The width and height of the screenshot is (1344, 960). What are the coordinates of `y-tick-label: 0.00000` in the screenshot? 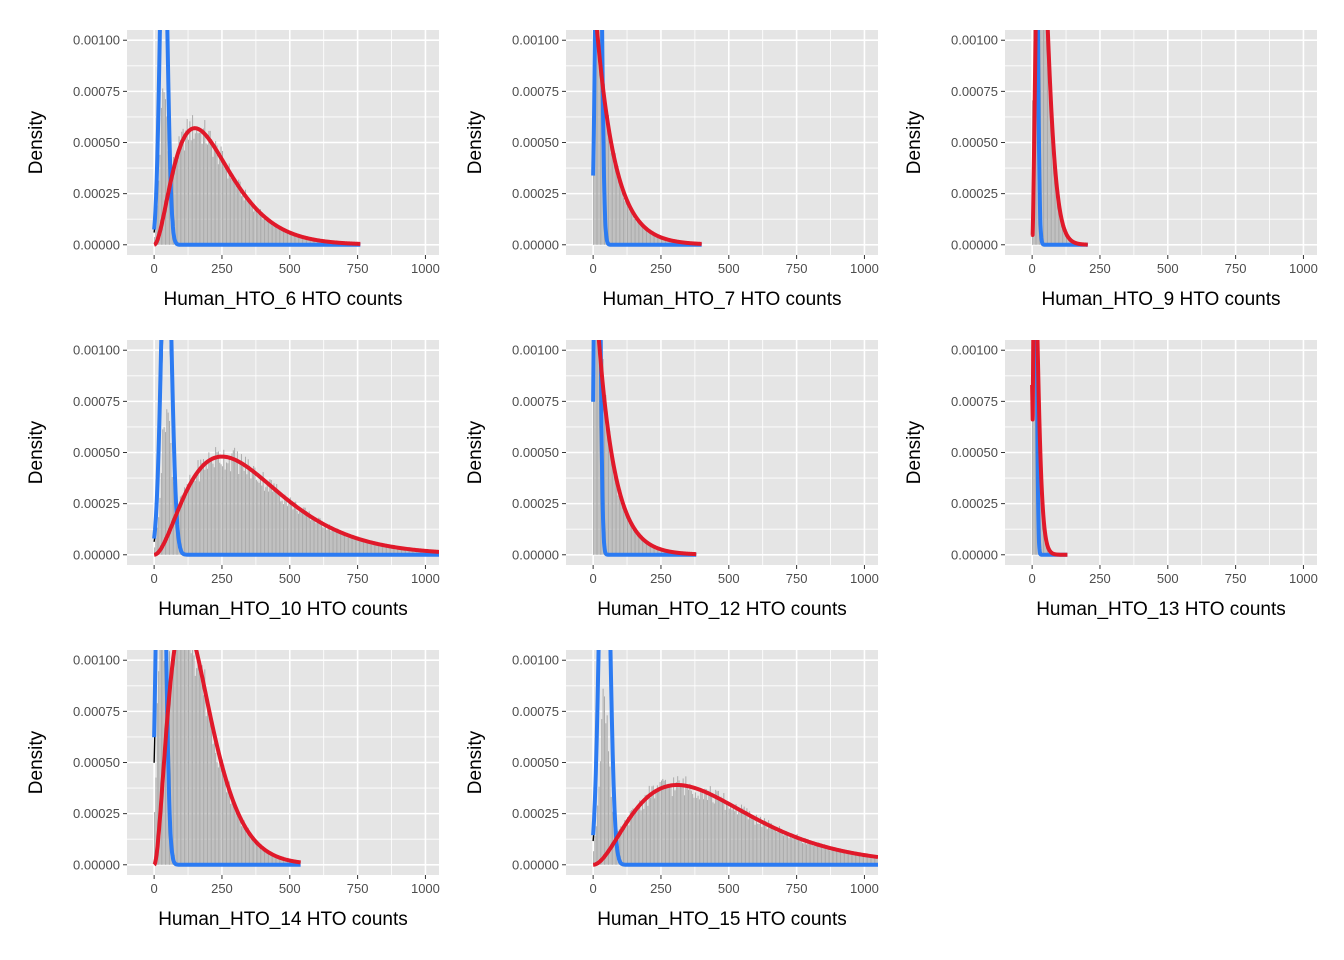 It's located at (96, 554).